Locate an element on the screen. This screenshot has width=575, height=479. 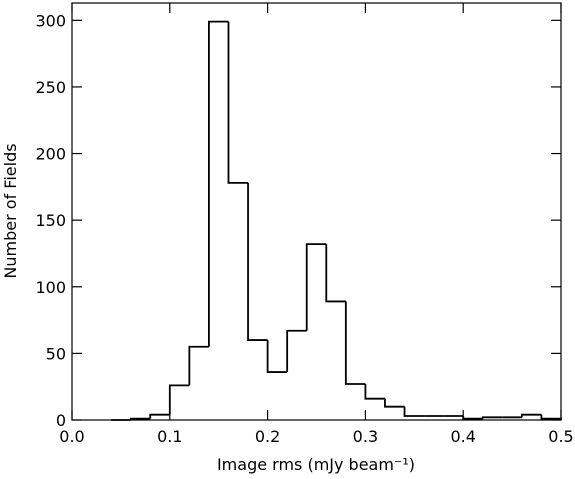
y-tick-label: 150 is located at coordinates (50, 220).